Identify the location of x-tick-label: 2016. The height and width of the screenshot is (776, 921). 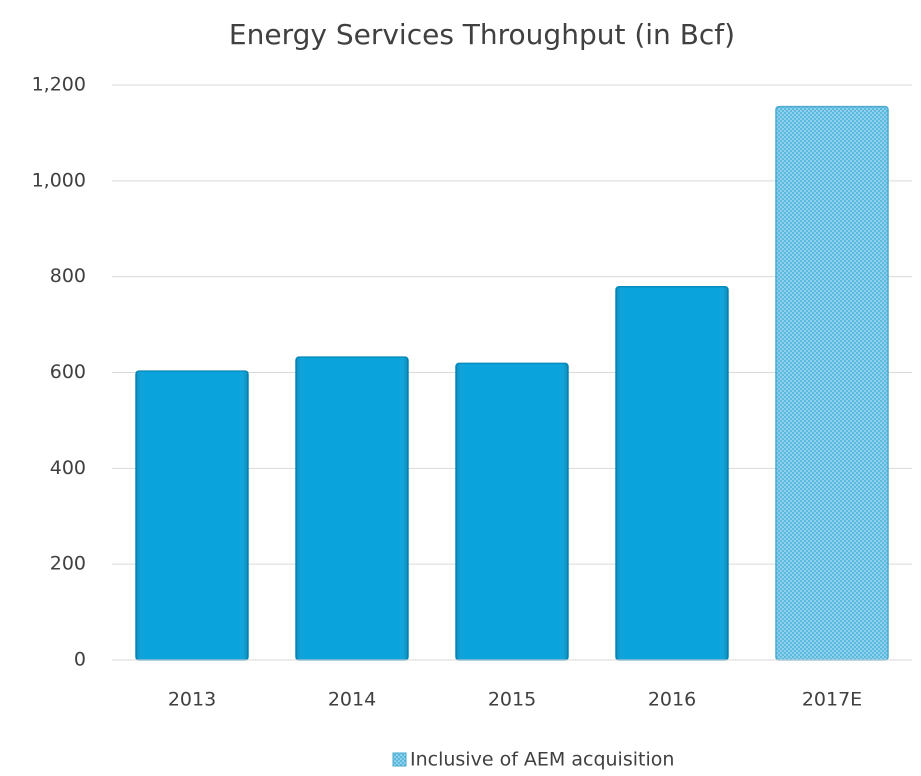
(672, 700).